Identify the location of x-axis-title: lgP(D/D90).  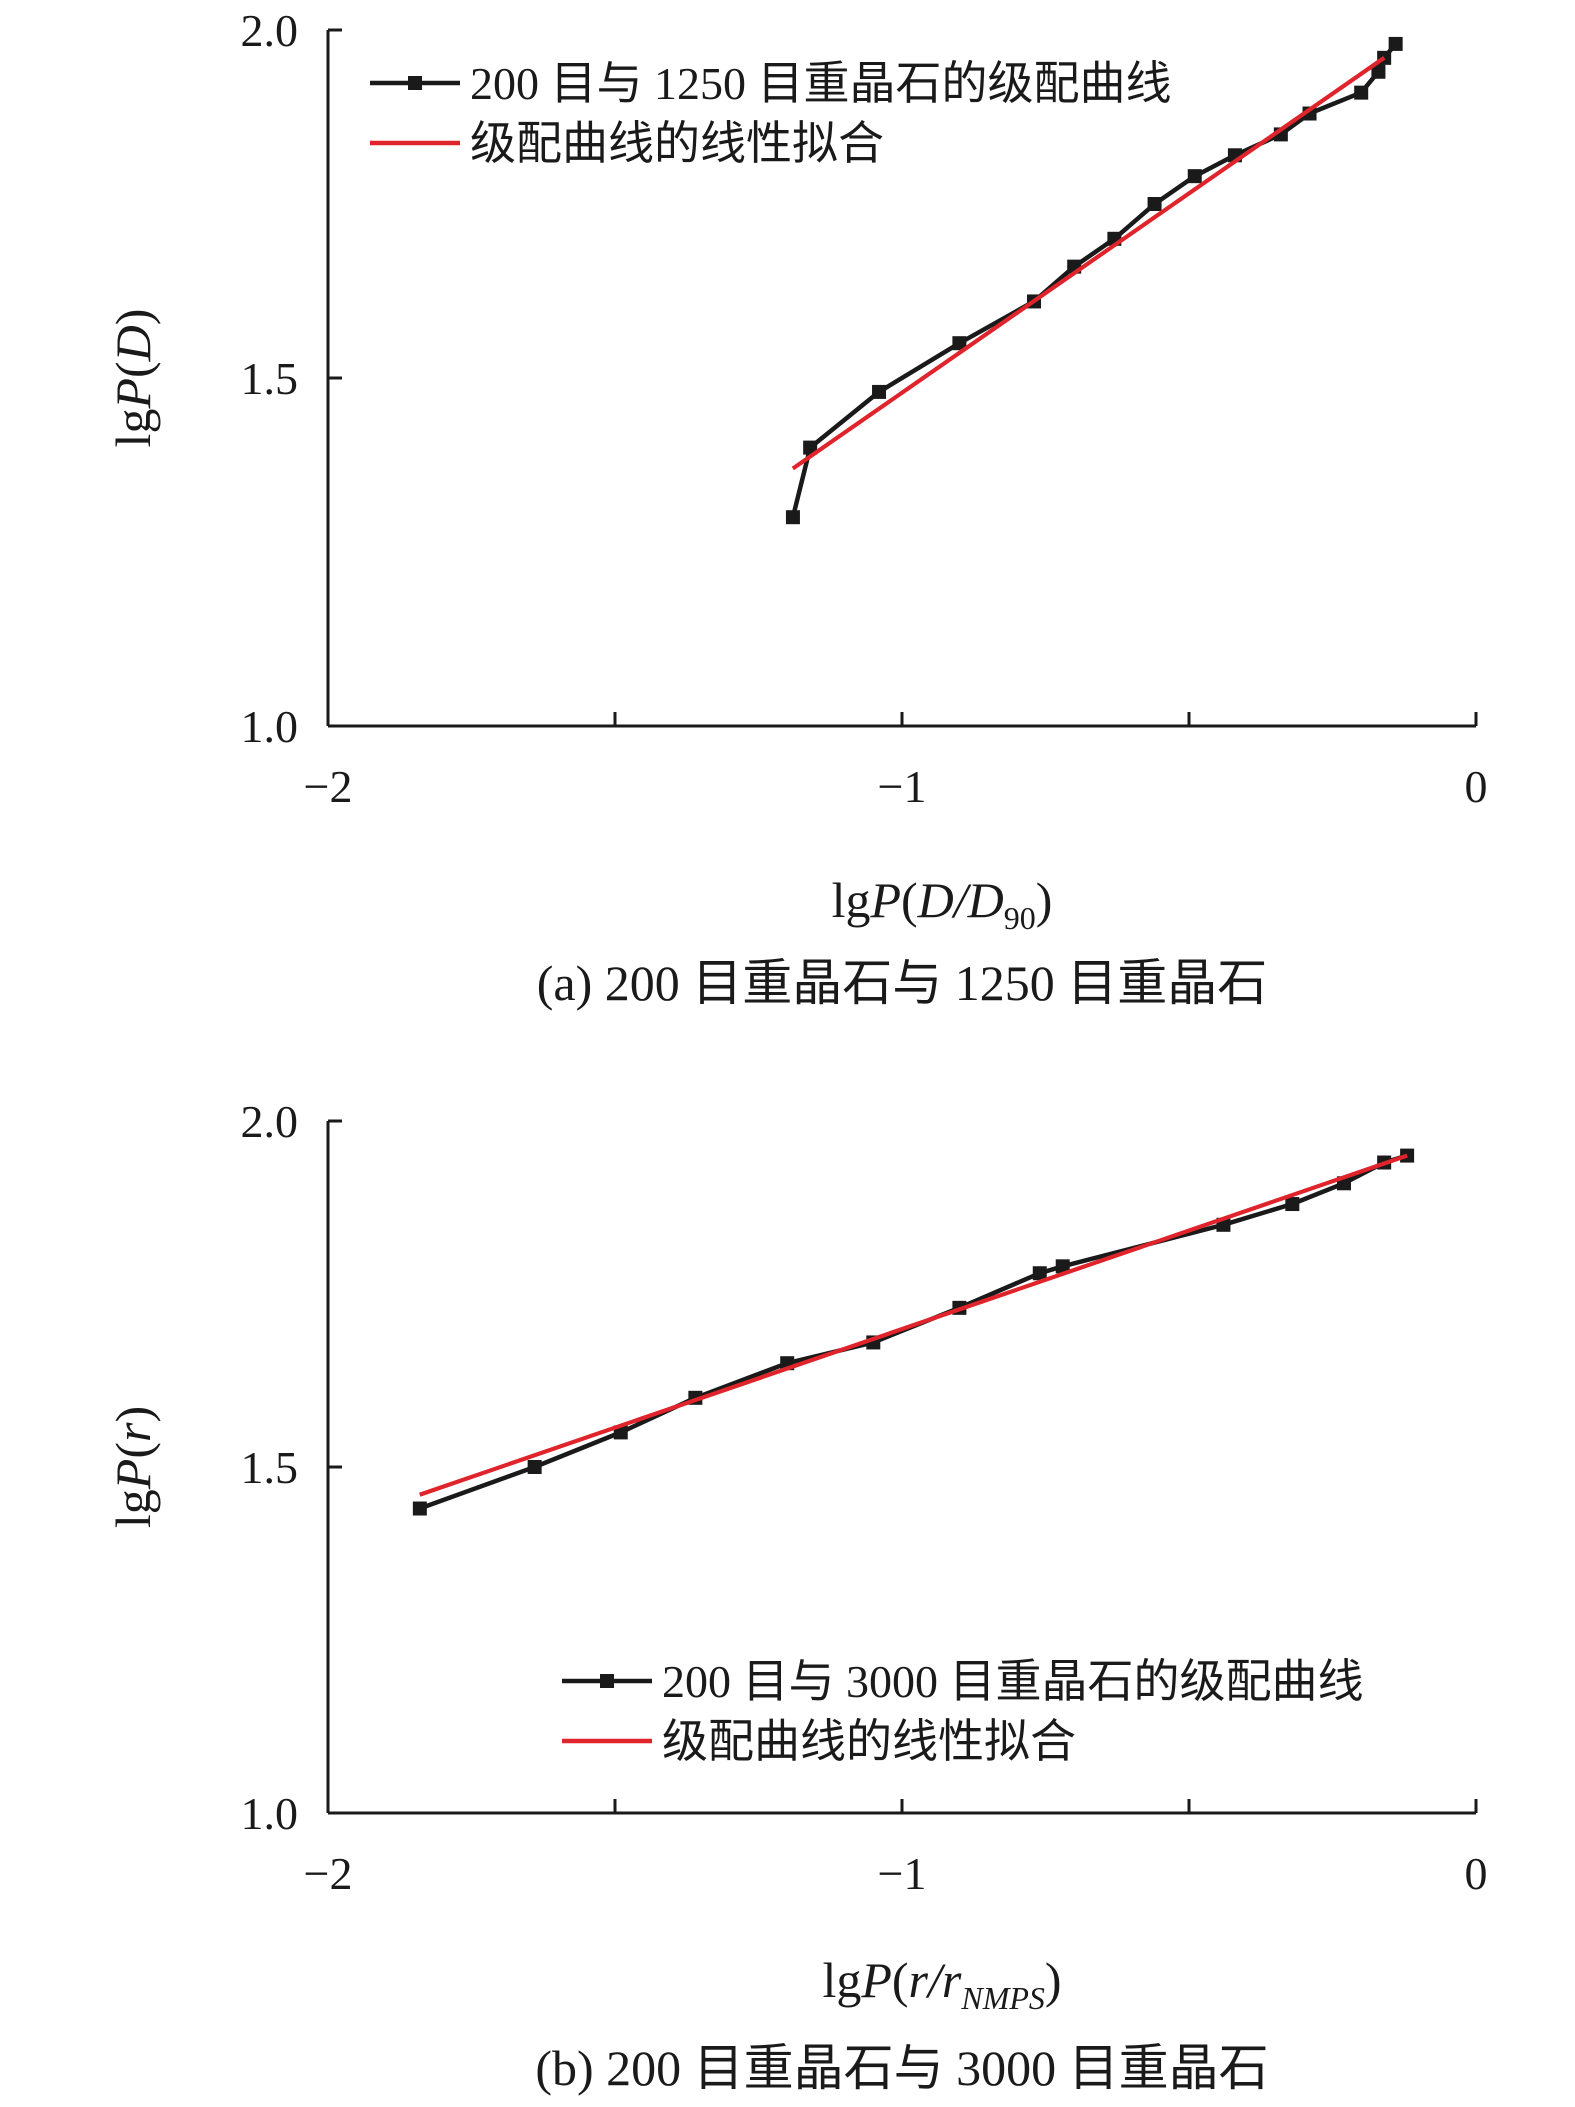
(942, 904).